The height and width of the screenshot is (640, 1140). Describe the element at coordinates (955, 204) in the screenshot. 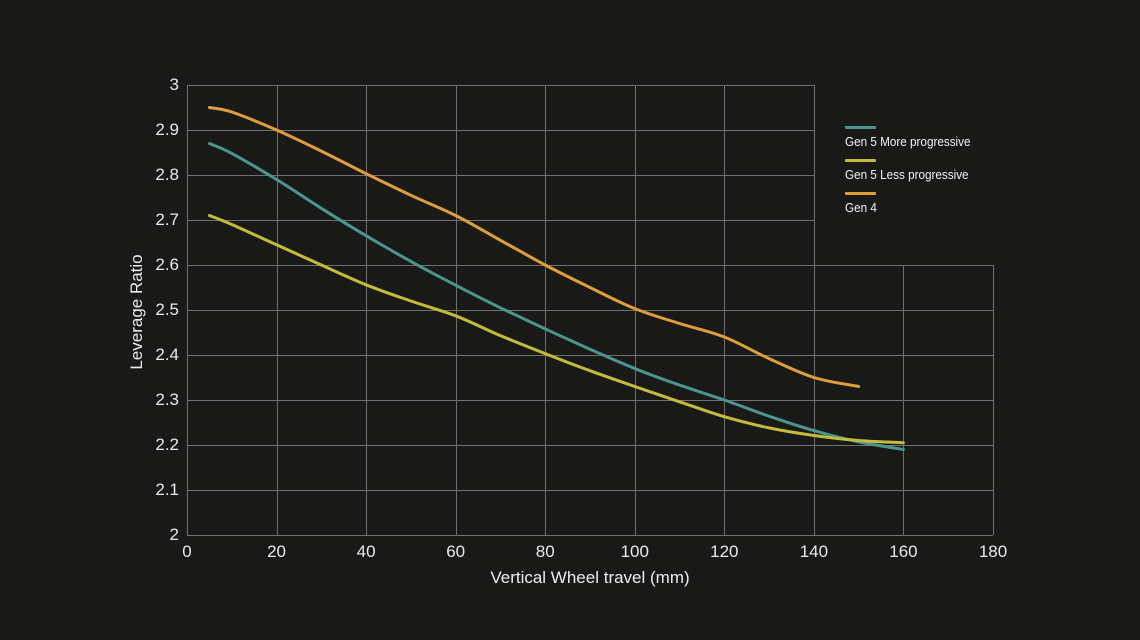

I see `legend-item-gen4: Gen 4` at that location.